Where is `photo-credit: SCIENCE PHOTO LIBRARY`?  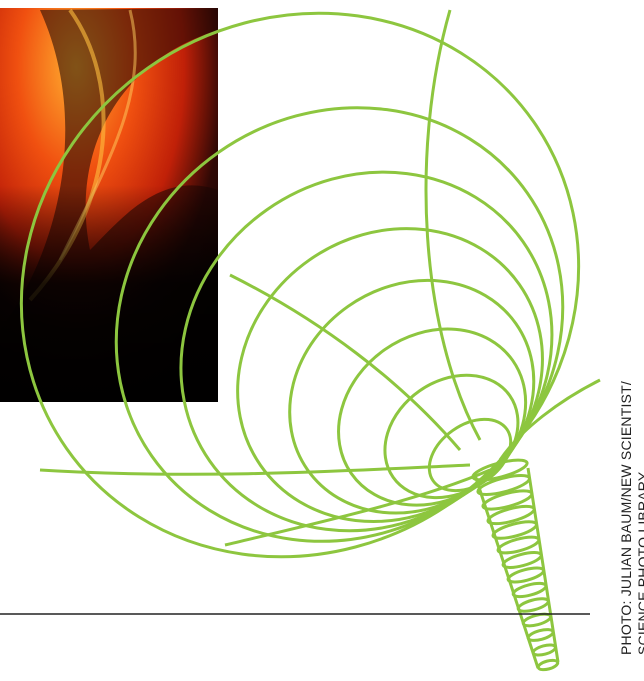
photo-credit: SCIENCE PHOTO LIBRARY is located at coordinates (639, 563).